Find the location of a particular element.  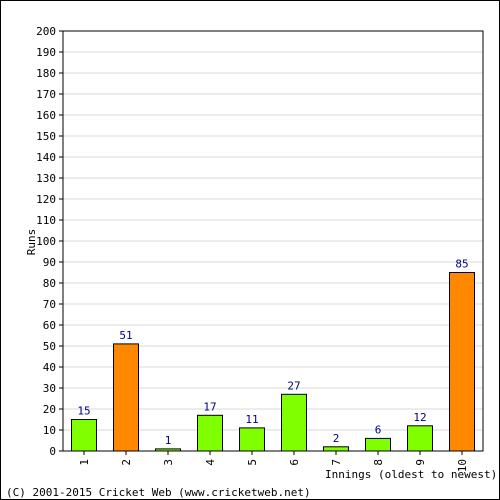

data-label: 1 is located at coordinates (168, 440).